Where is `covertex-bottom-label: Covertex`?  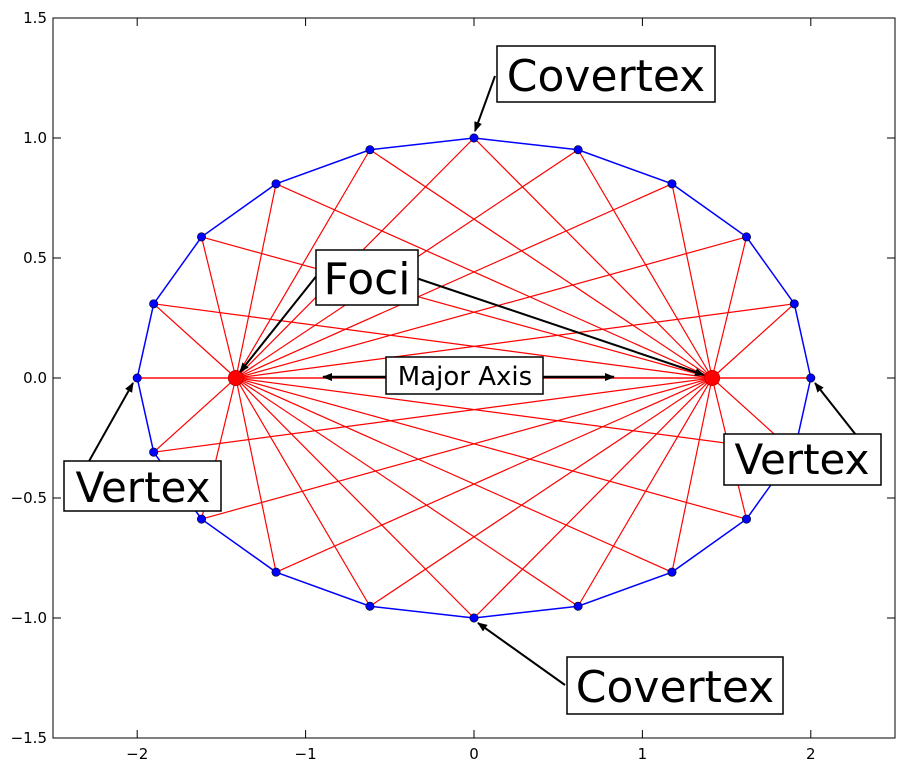
covertex-bottom-label: Covertex is located at coordinates (675, 687).